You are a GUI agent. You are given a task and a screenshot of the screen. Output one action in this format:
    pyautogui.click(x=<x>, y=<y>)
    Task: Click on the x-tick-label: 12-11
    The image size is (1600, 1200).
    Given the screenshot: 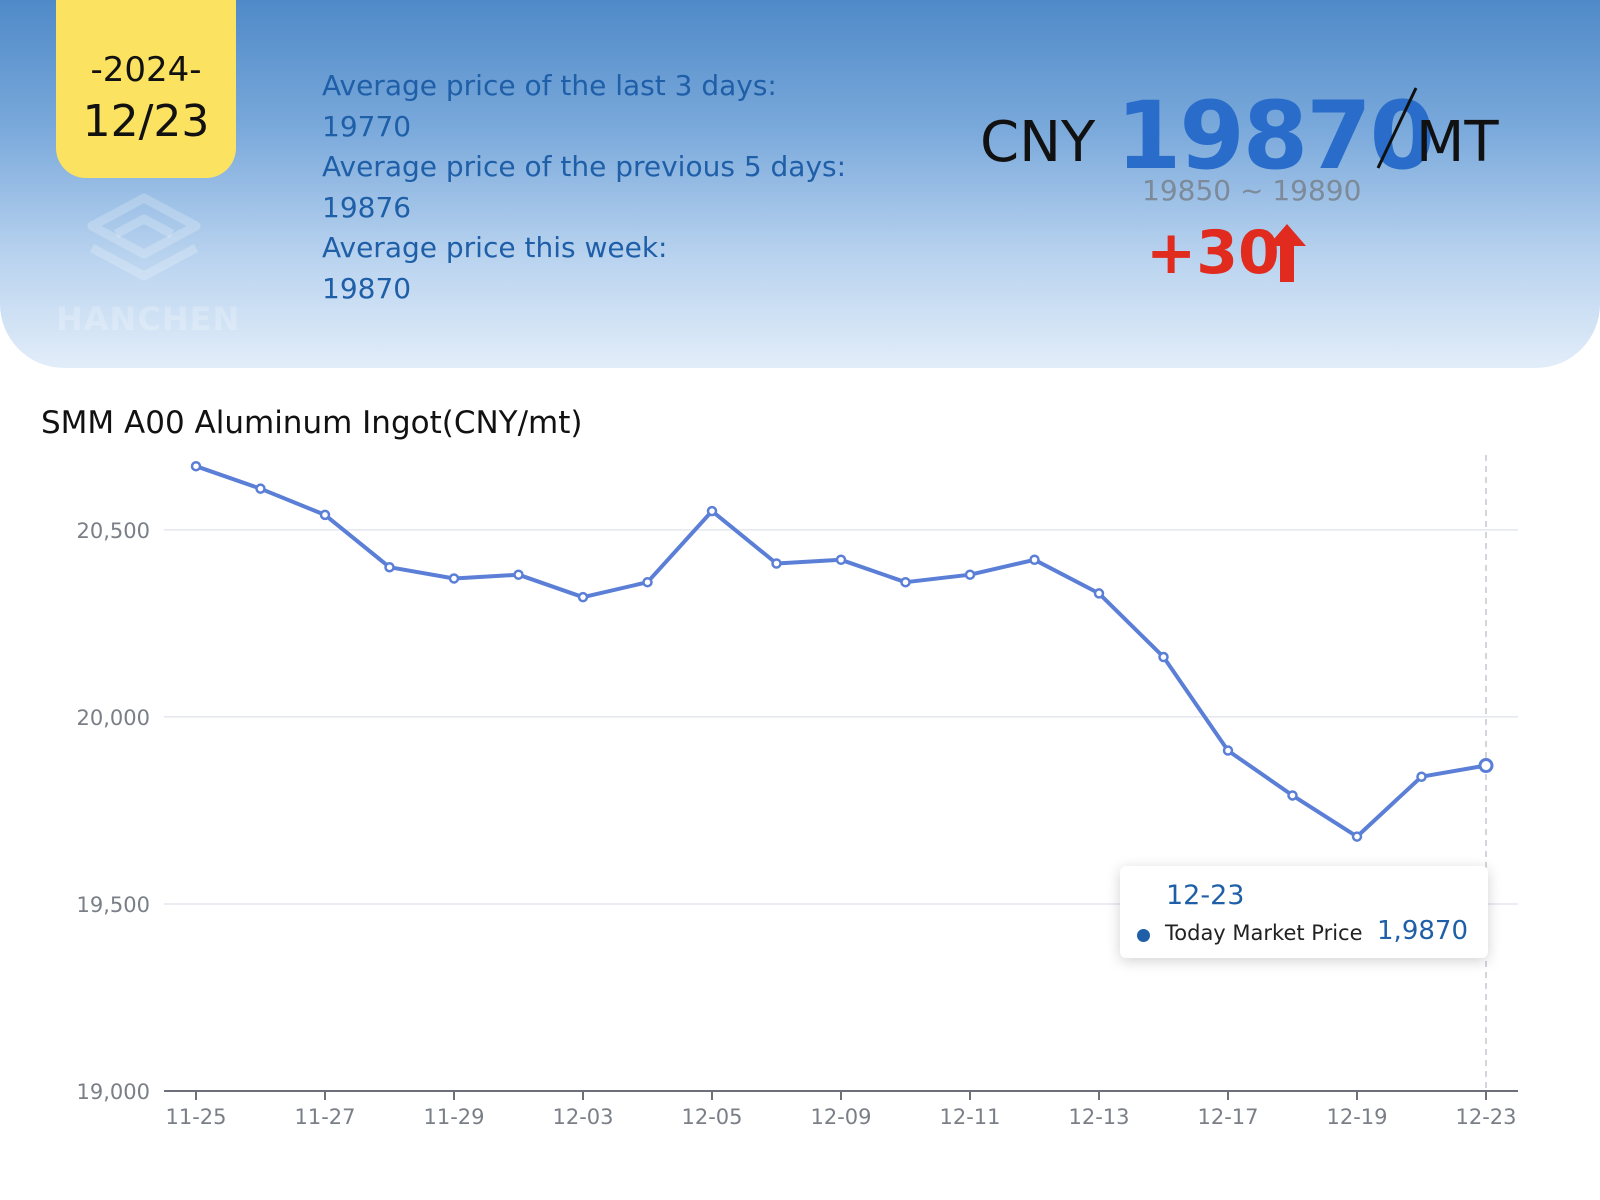 What is the action you would take?
    pyautogui.click(x=969, y=1117)
    